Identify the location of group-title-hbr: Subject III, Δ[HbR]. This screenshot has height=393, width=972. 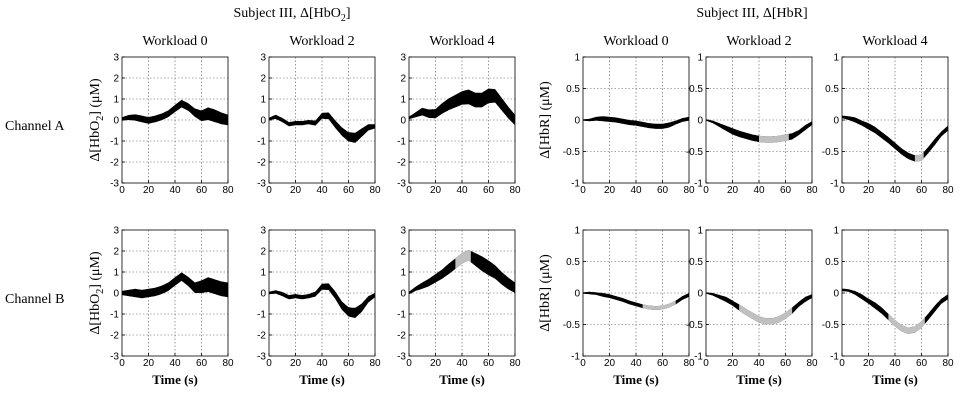
(751, 13).